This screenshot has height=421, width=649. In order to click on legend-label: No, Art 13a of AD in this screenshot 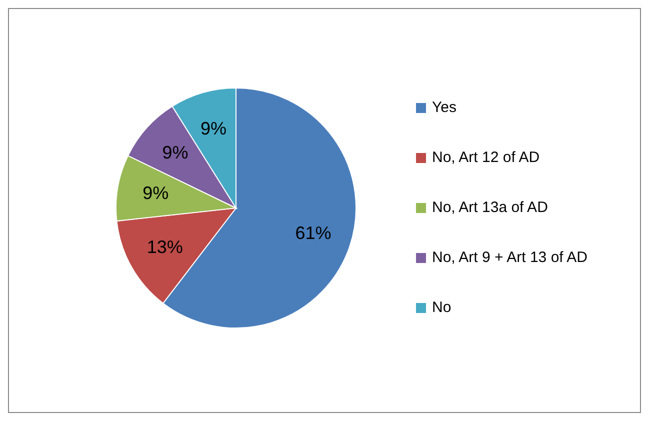, I will do `click(490, 207)`.